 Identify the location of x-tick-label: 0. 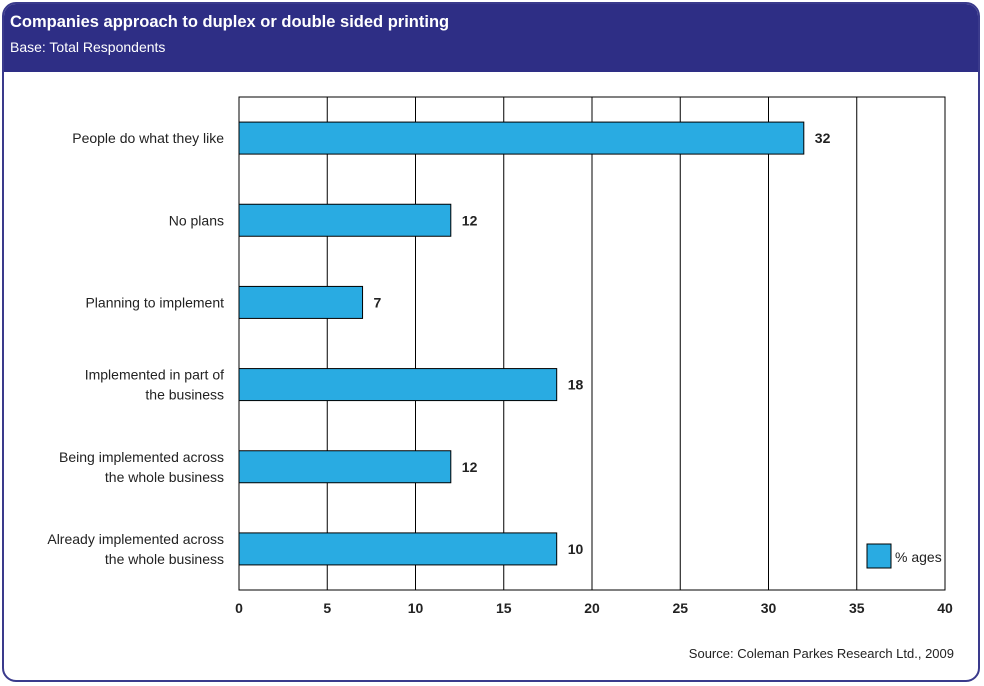
(239, 608).